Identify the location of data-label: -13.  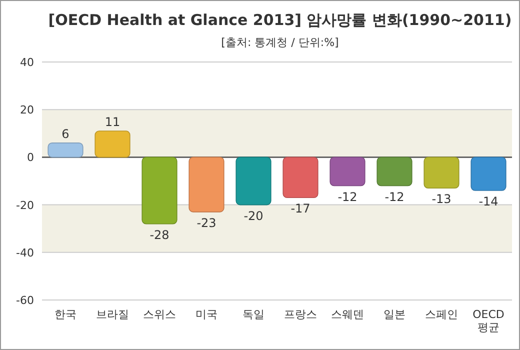
(442, 199).